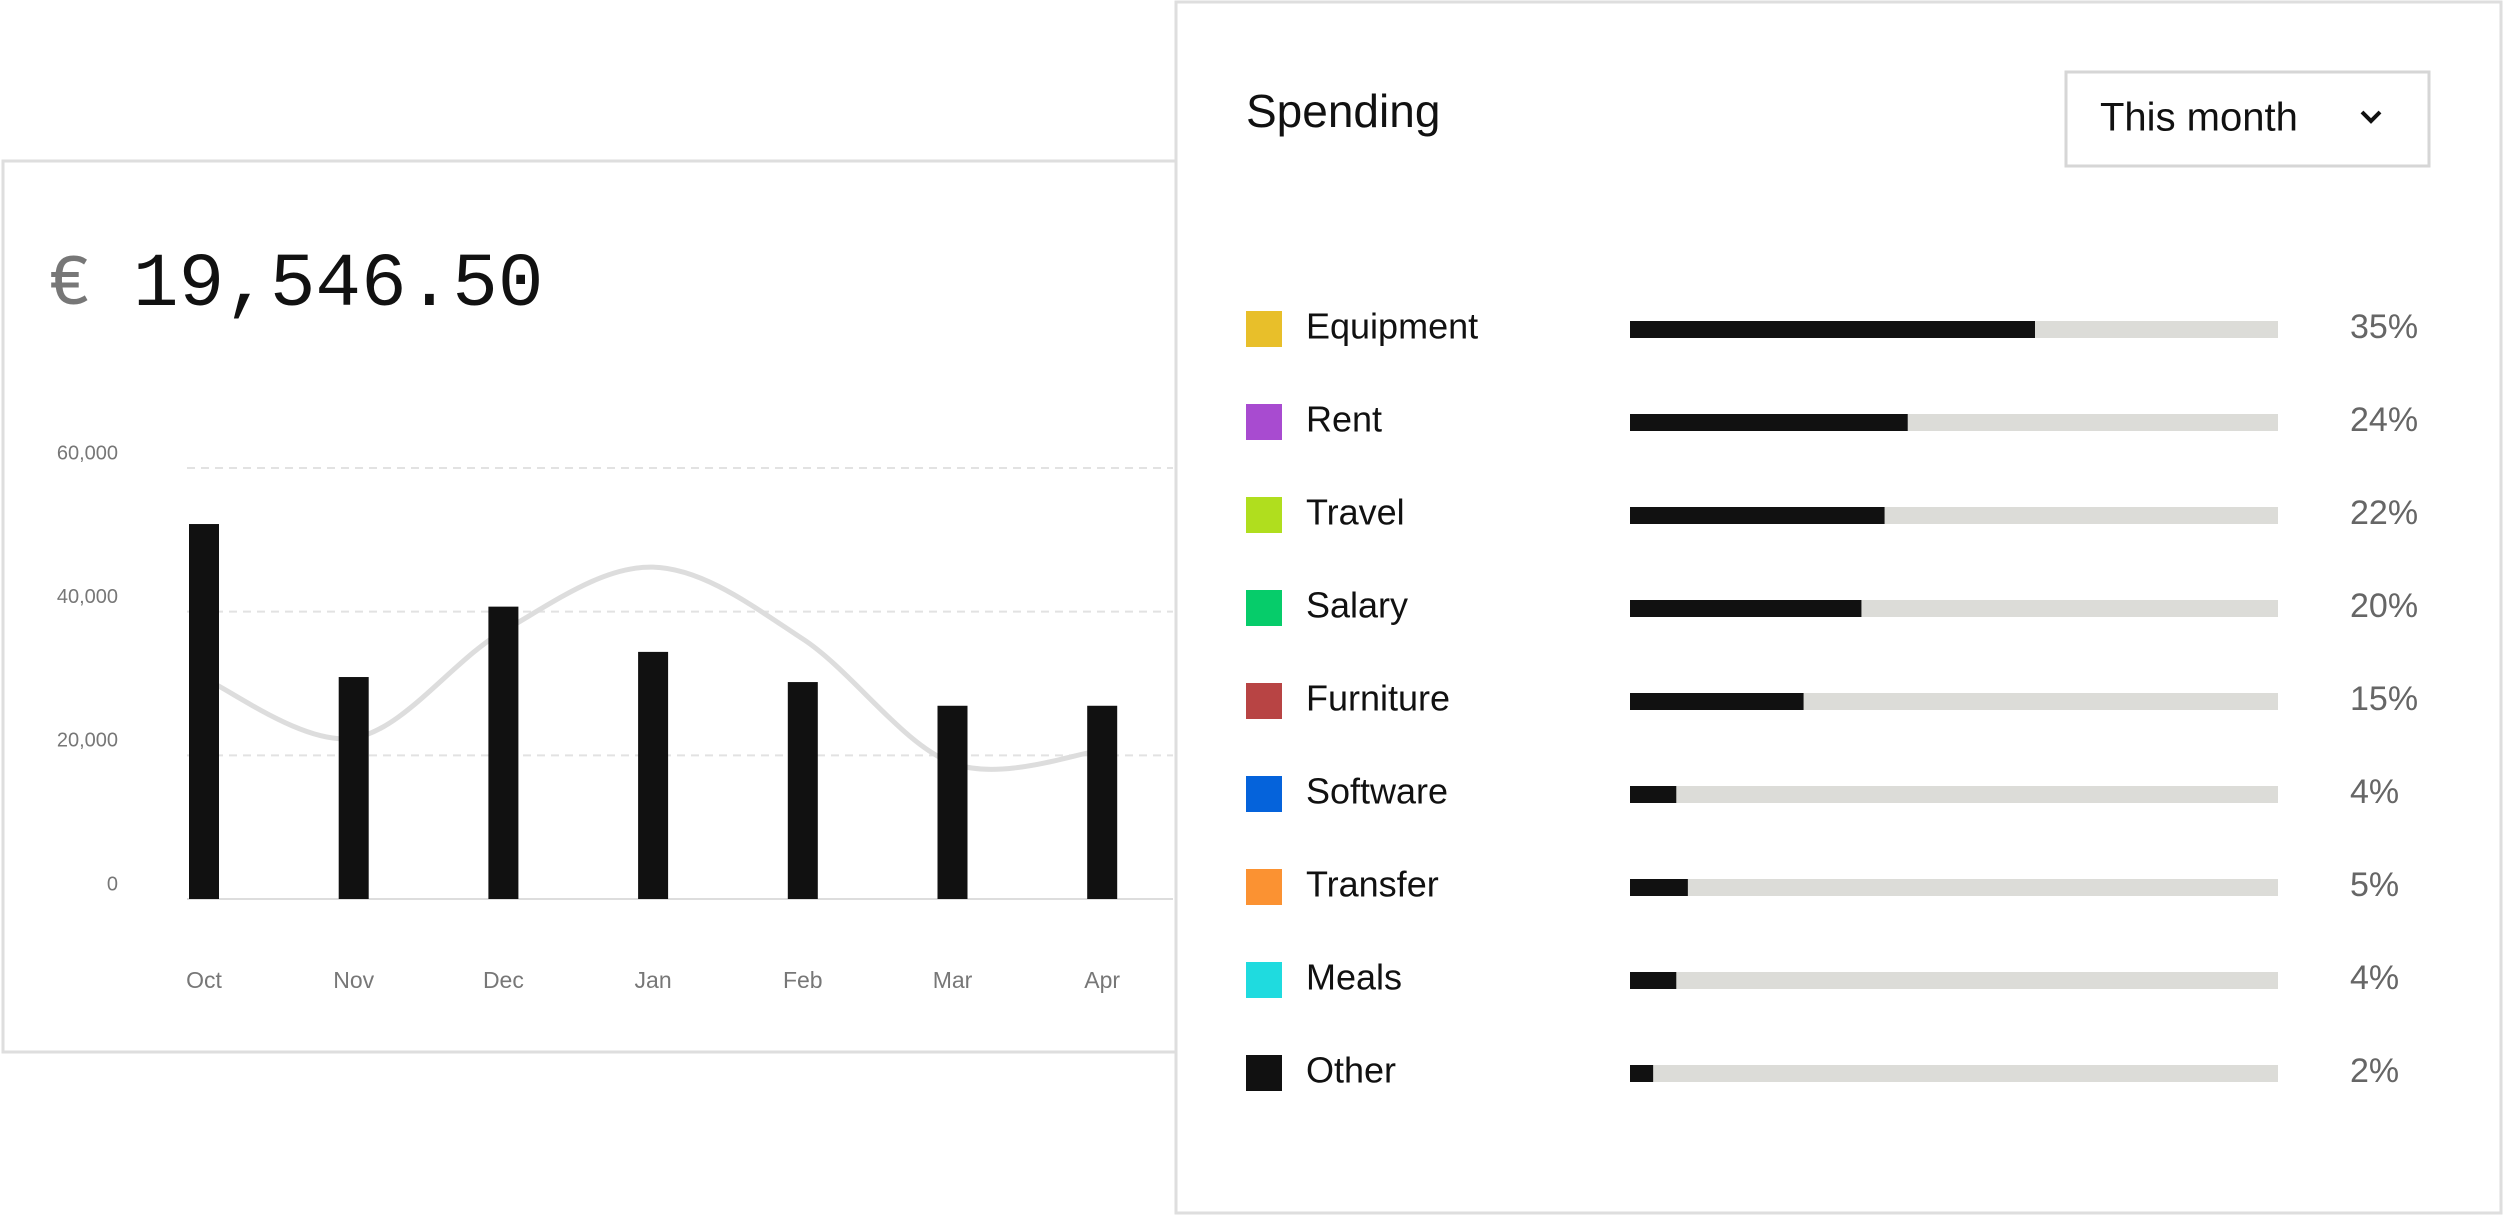 Image resolution: width=2503 pixels, height=1215 pixels. Describe the element at coordinates (653, 980) in the screenshot. I see `x-tick-label: Jan` at that location.